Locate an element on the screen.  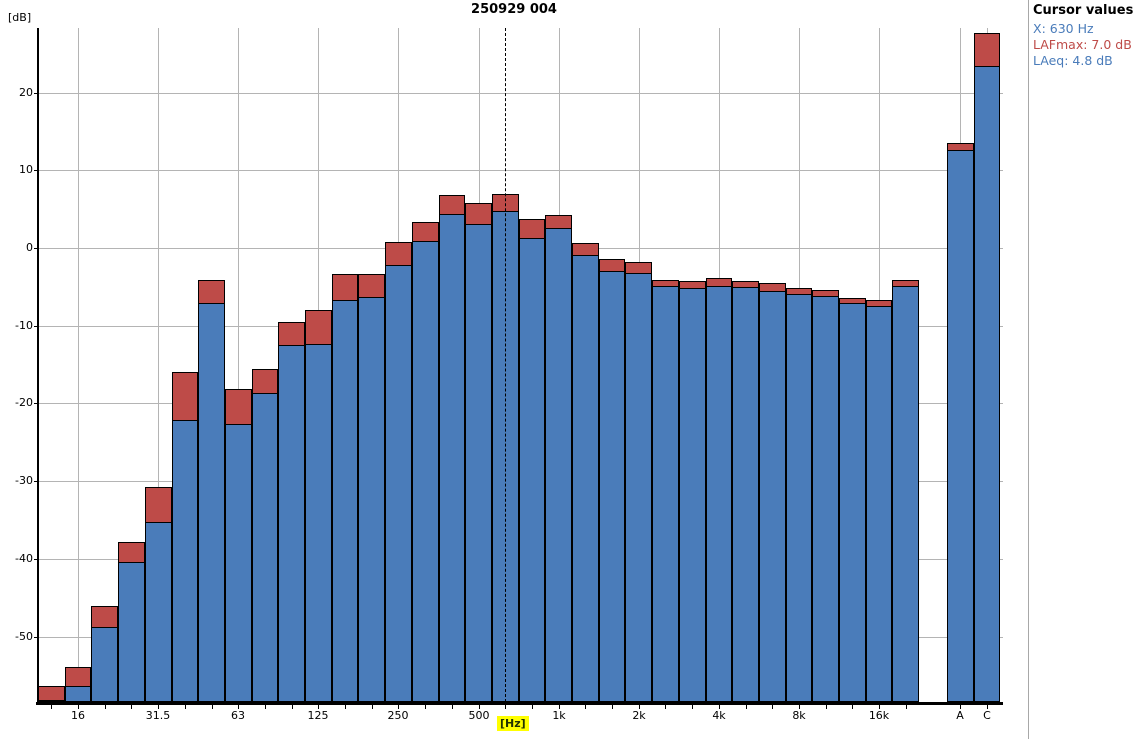
frequency-bar-1.25k is located at coordinates (585, 365).